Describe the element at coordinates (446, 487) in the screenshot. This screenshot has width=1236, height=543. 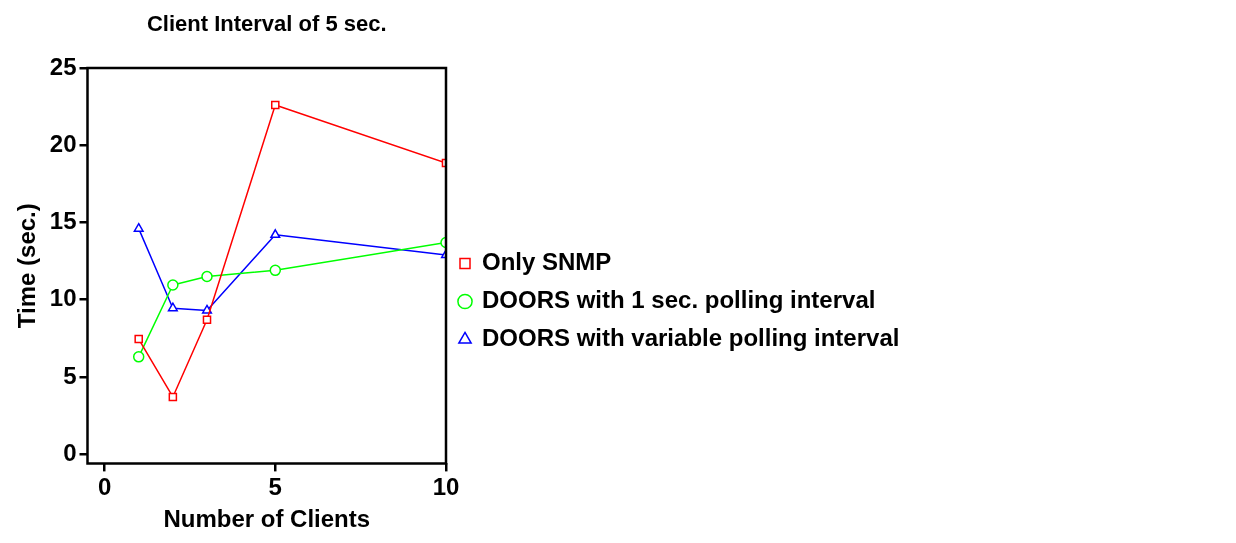
I see `x-tick-label: 10` at that location.